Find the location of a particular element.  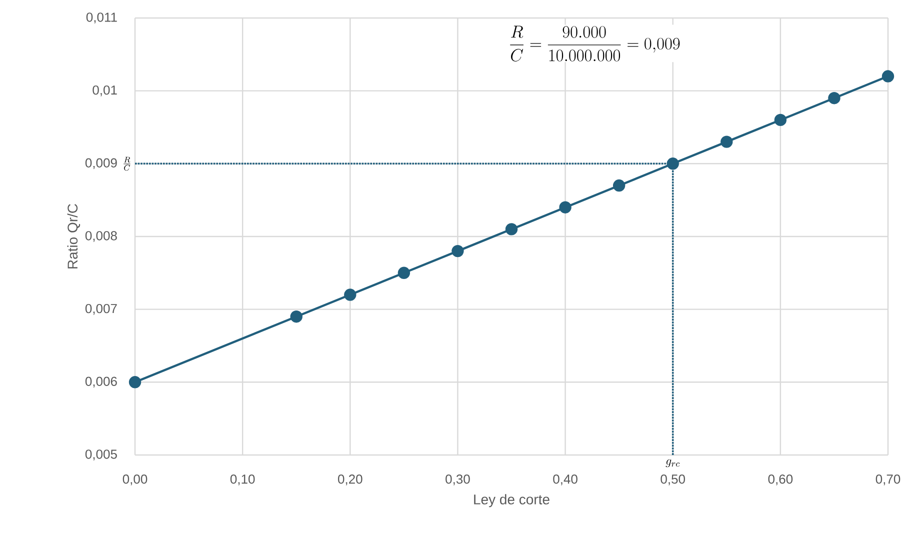

y-tick-label: 0,008 is located at coordinates (101, 236).